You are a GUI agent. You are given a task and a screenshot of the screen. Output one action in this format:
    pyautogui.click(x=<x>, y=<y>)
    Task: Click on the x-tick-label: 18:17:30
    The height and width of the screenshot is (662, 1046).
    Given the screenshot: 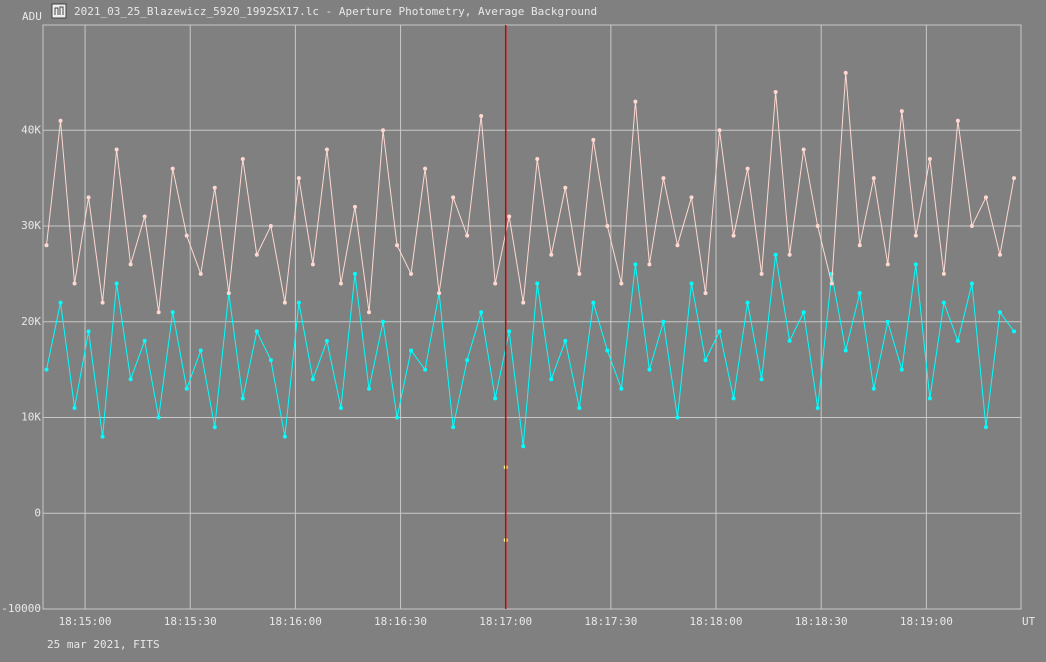 What is the action you would take?
    pyautogui.click(x=610, y=621)
    